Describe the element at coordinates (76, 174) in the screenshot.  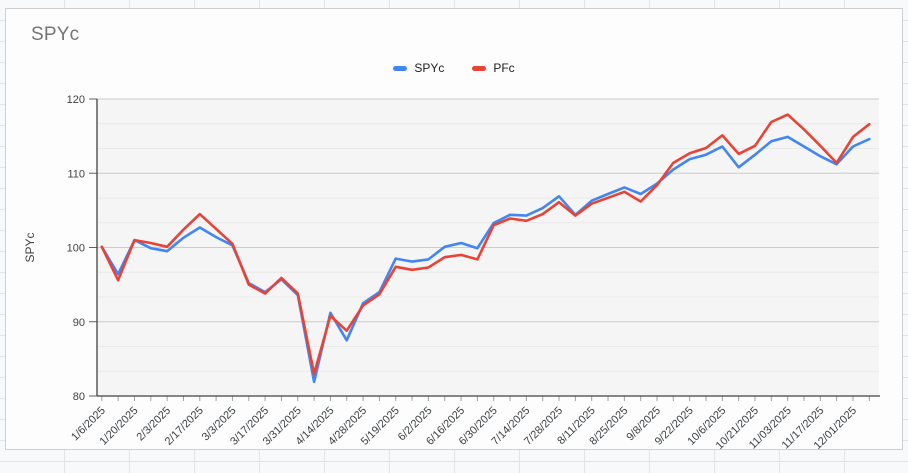
I see `svg-text: 110` at that location.